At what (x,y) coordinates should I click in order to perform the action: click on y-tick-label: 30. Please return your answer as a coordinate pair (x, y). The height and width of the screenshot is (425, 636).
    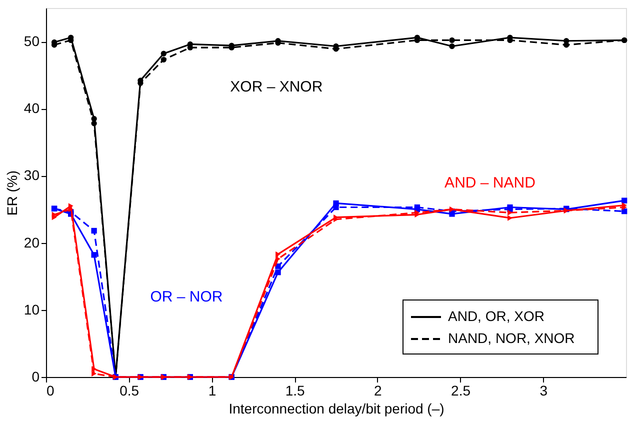
    Looking at the image, I should click on (32, 175).